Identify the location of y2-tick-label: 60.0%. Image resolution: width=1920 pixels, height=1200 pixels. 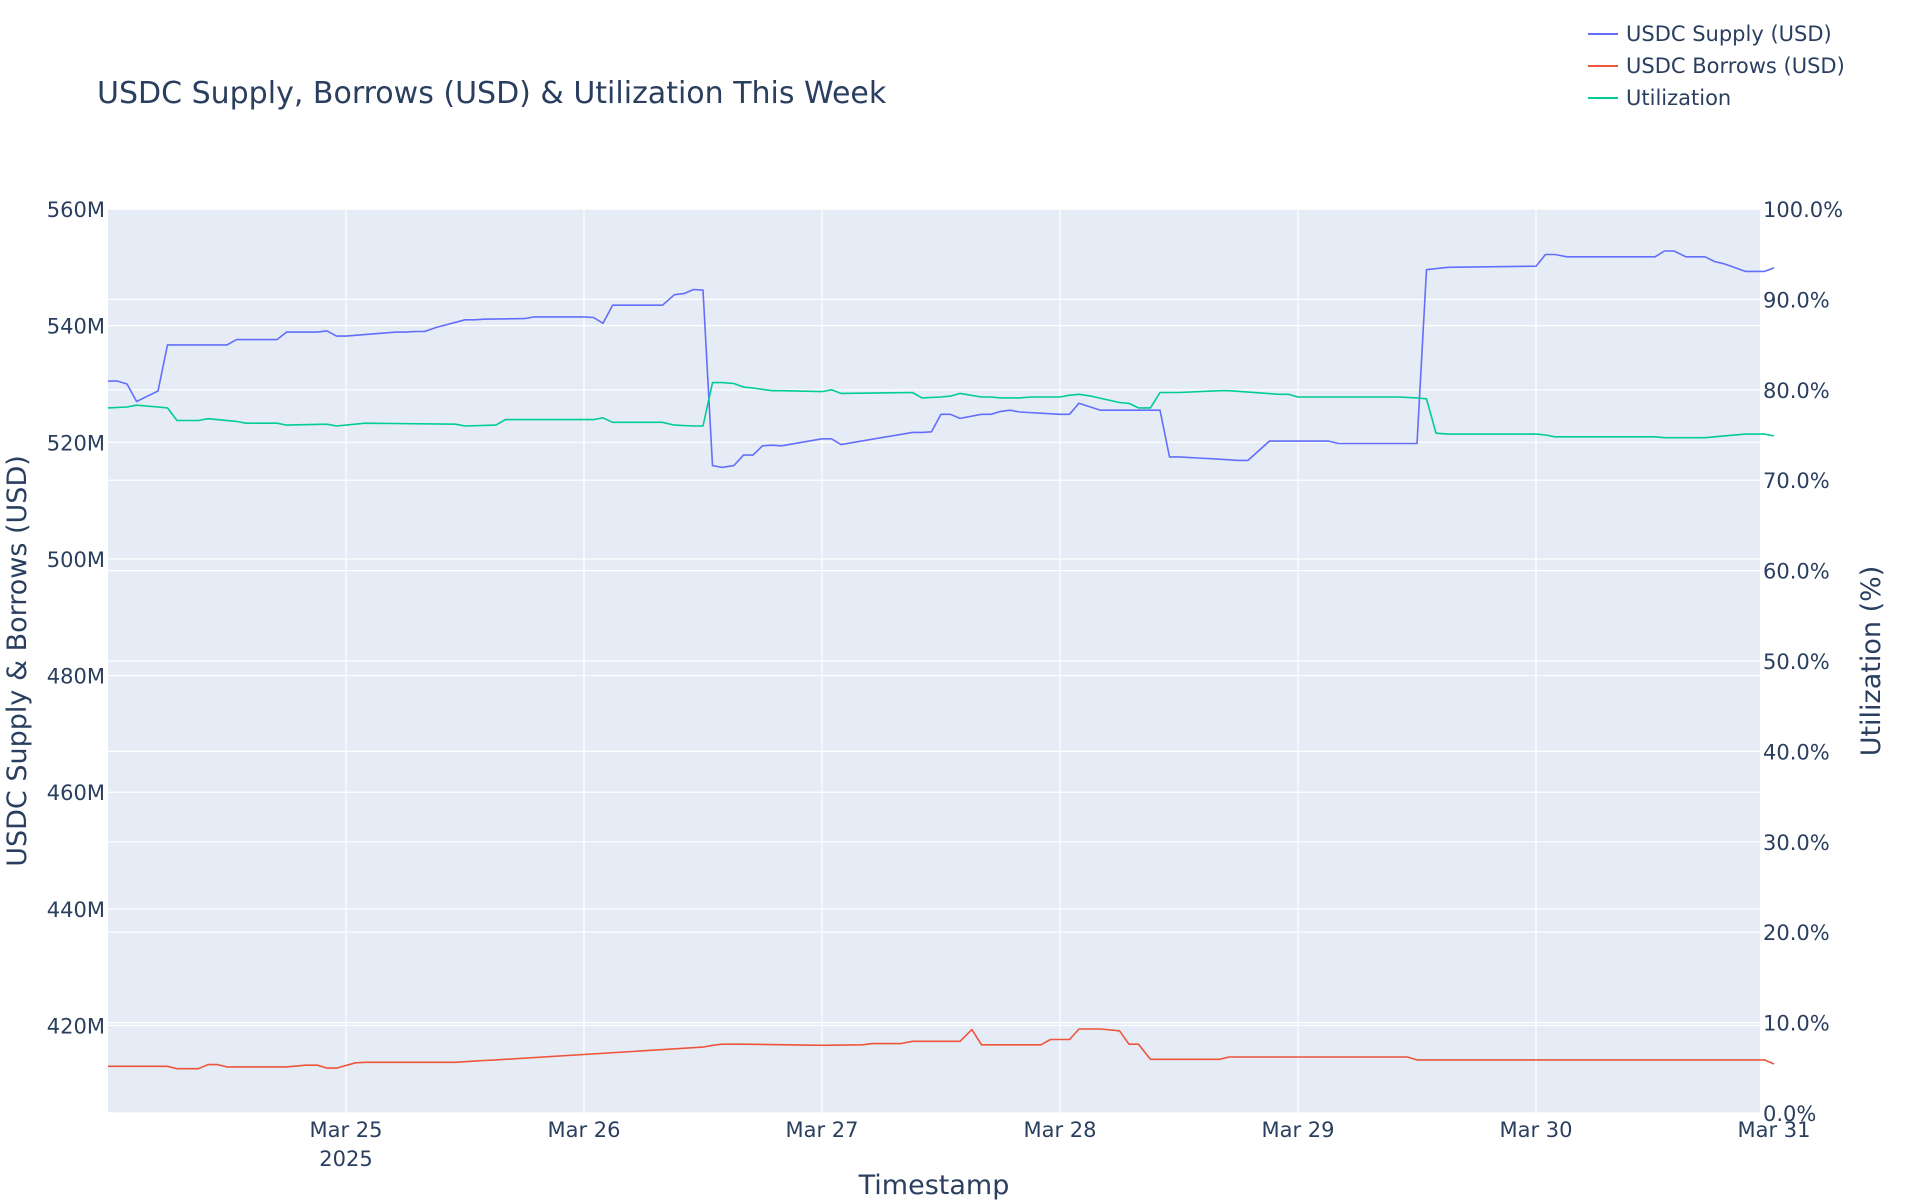
(1796, 572).